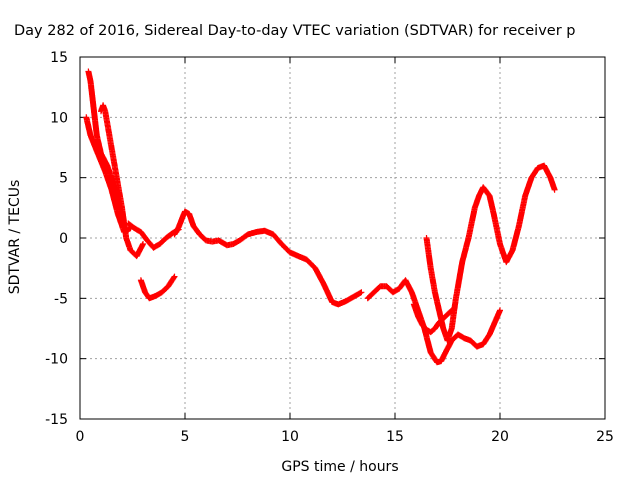 The height and width of the screenshot is (480, 640). I want to click on x-tick-label: 20, so click(500, 437).